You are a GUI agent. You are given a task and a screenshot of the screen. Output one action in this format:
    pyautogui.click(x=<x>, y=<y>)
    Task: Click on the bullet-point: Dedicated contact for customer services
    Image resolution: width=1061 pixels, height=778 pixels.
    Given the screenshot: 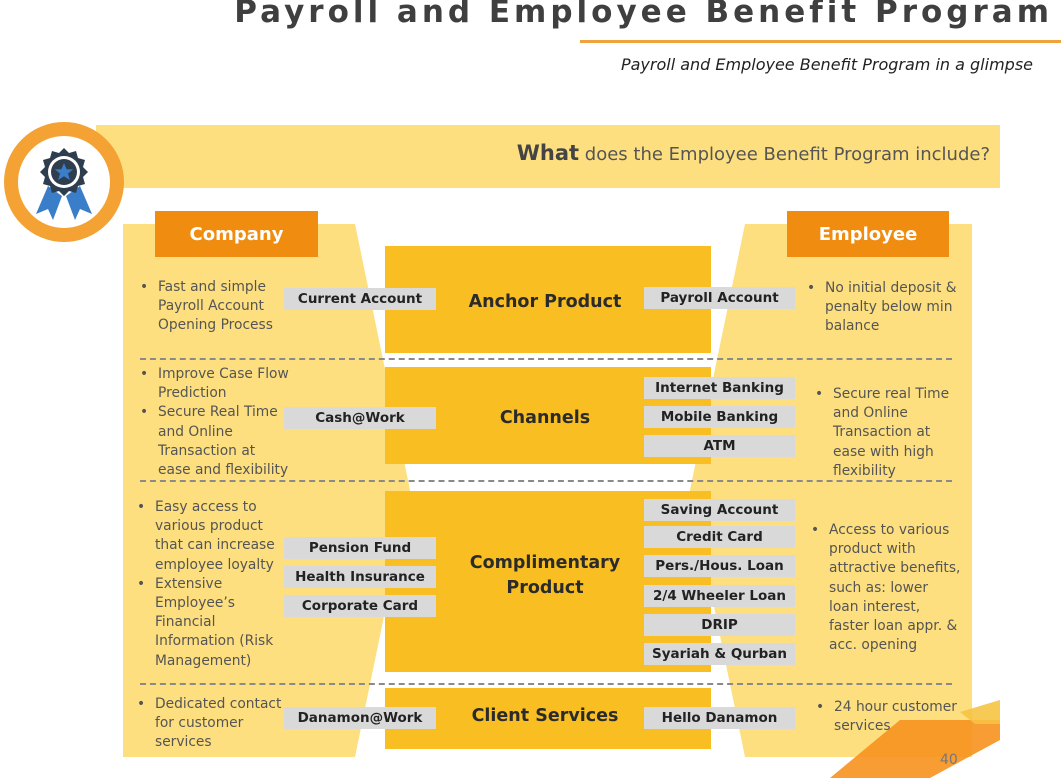 What is the action you would take?
    pyautogui.click(x=209, y=724)
    